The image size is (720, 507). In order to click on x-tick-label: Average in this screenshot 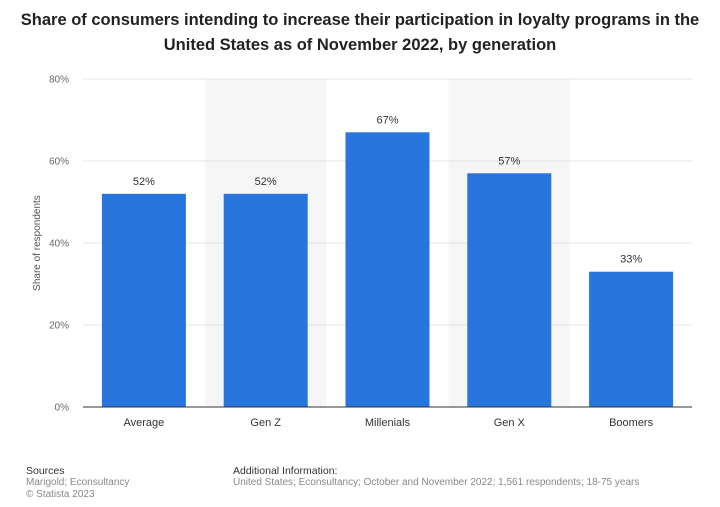, I will do `click(144, 423)`.